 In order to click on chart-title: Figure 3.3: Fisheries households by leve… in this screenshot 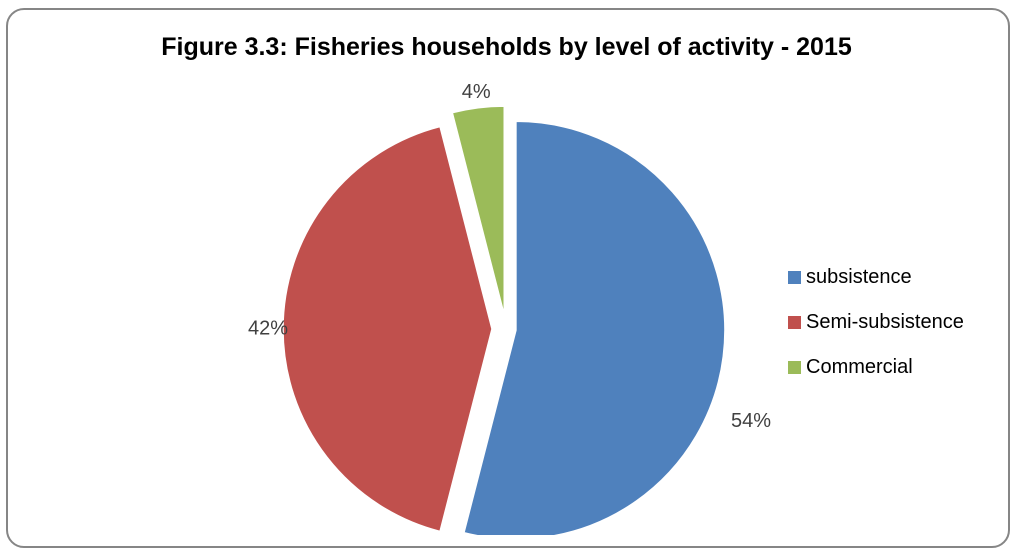, I will do `click(506, 47)`.